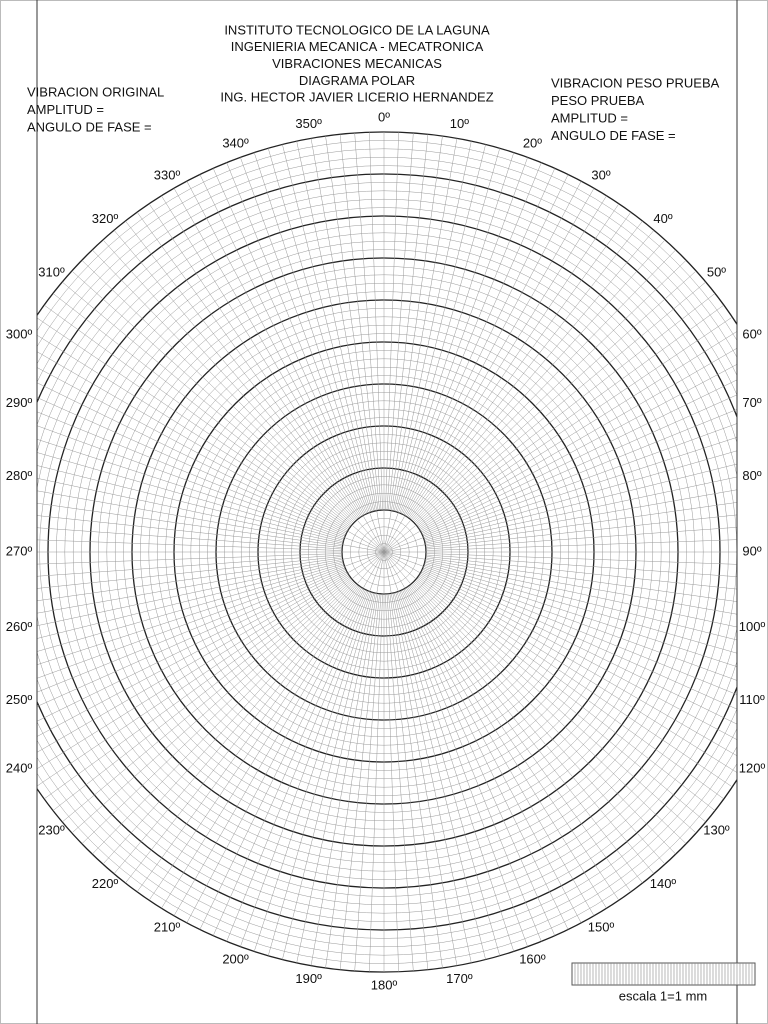  Describe the element at coordinates (235, 143) in the screenshot. I see `angle-label: 340º` at that location.